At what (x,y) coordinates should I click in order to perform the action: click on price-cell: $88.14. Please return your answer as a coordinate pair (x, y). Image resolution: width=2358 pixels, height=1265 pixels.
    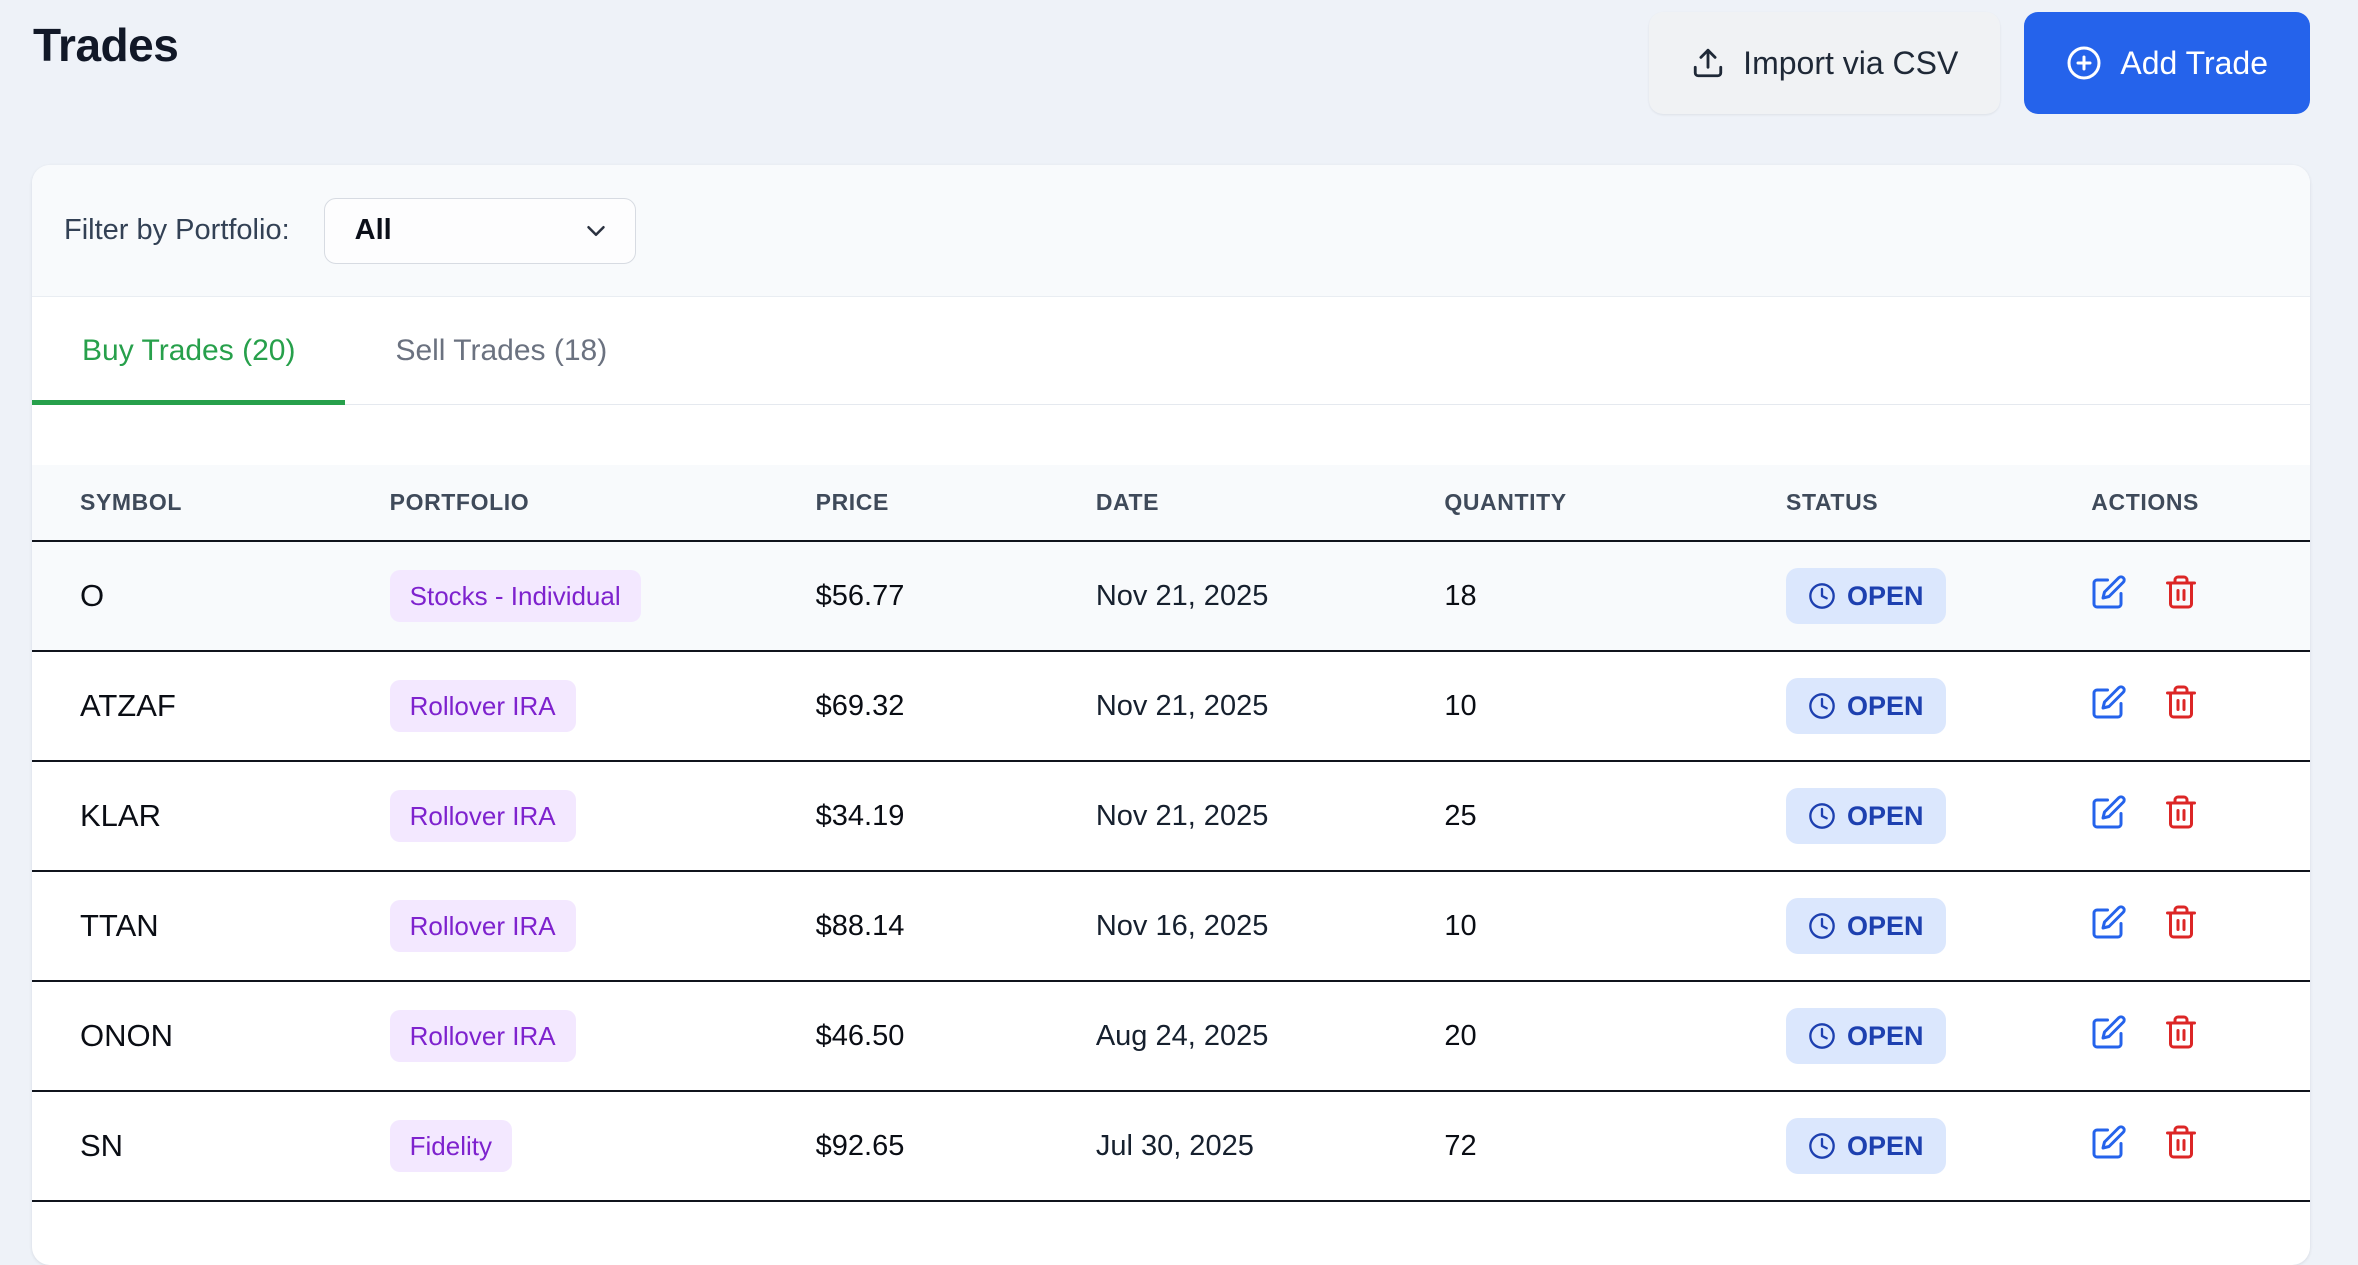
    Looking at the image, I should click on (955, 926).